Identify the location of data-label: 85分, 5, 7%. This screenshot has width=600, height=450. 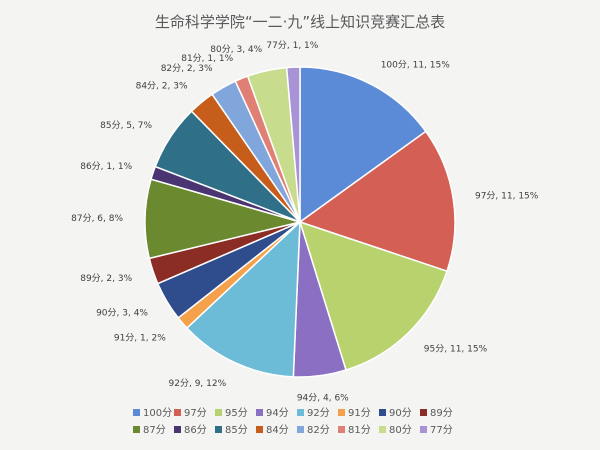
(126, 125).